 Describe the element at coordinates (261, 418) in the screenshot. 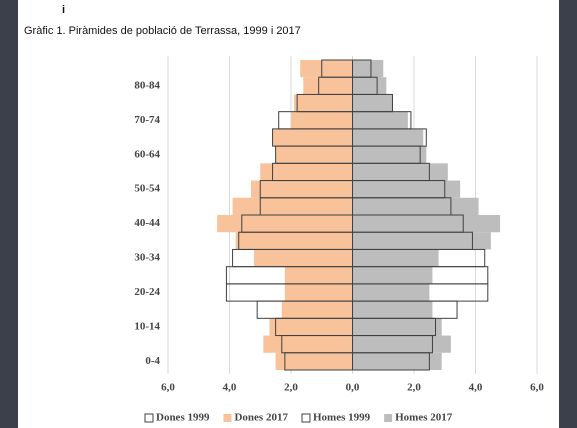

I see `legend-label: Dones 2017` at that location.